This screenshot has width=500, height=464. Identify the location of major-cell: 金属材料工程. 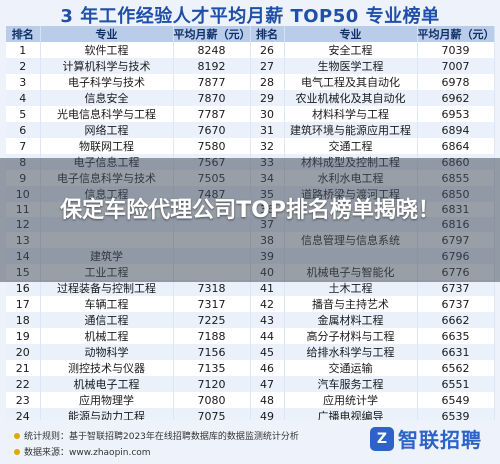
(351, 320).